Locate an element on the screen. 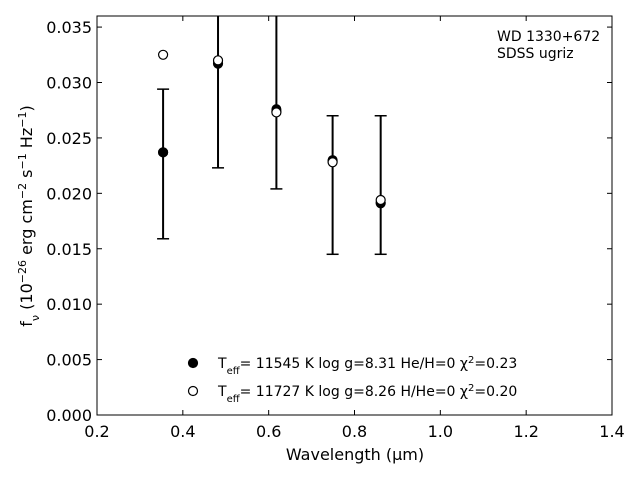 The image size is (640, 480). x-tick-label: 0.6 is located at coordinates (268, 431).